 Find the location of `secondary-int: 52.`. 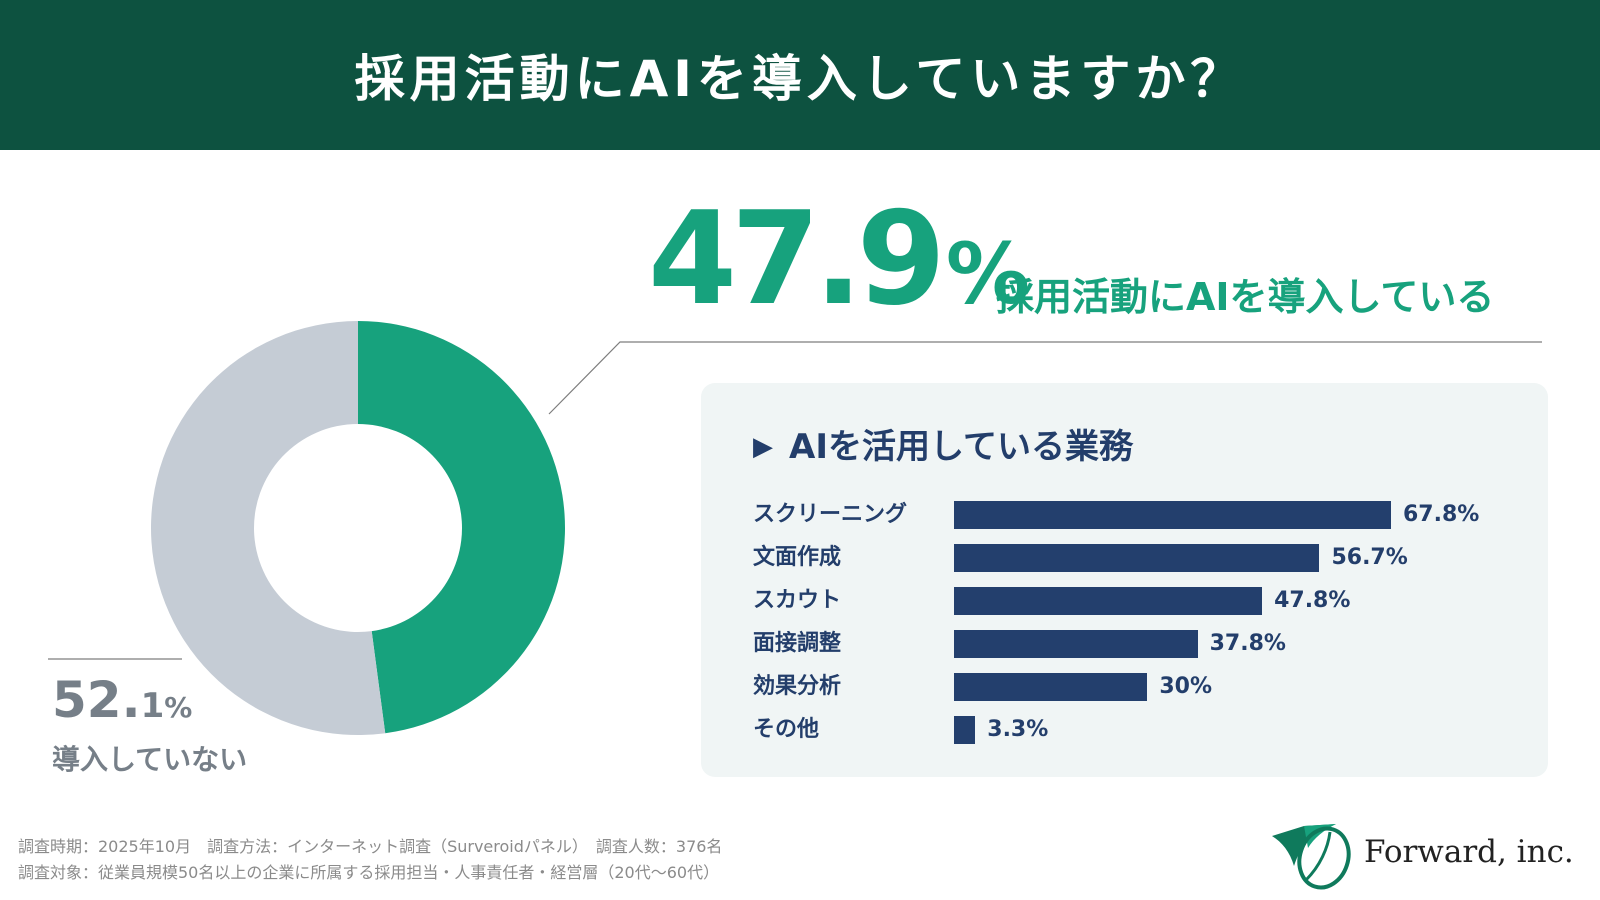

secondary-int: 52. is located at coordinates (96, 700).